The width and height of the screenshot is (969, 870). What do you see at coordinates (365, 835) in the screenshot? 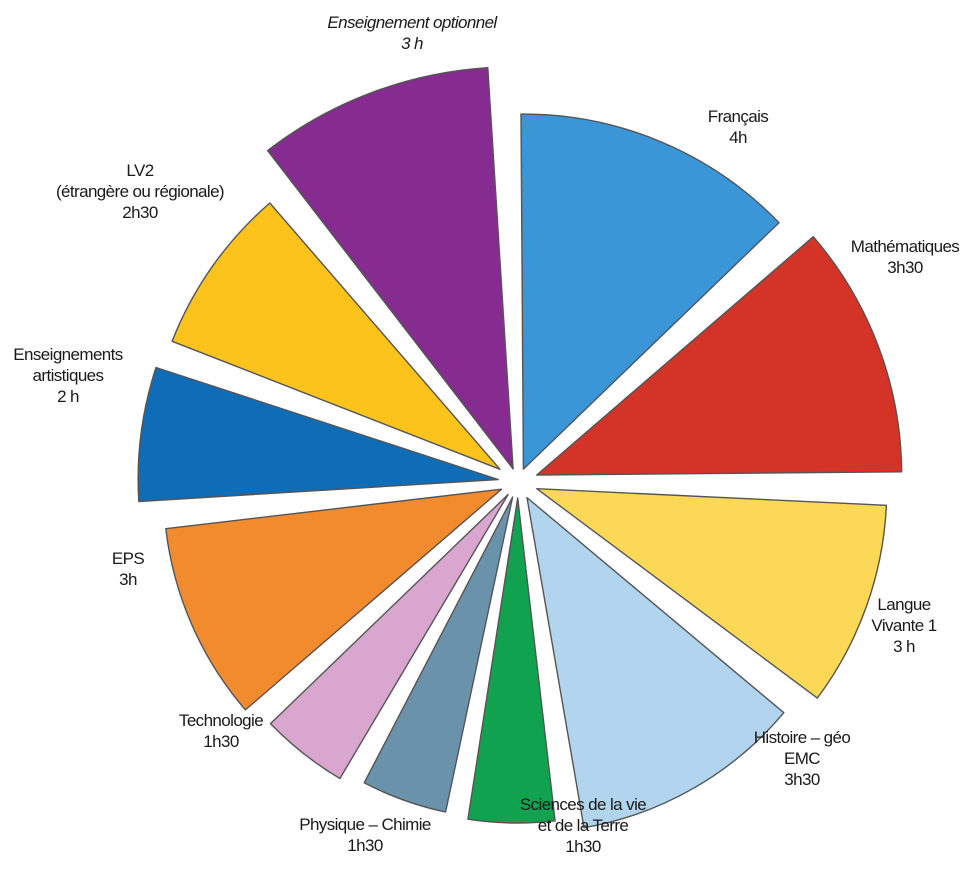
I see `slice-label-physique: Physique – Chimie 1h30` at bounding box center [365, 835].